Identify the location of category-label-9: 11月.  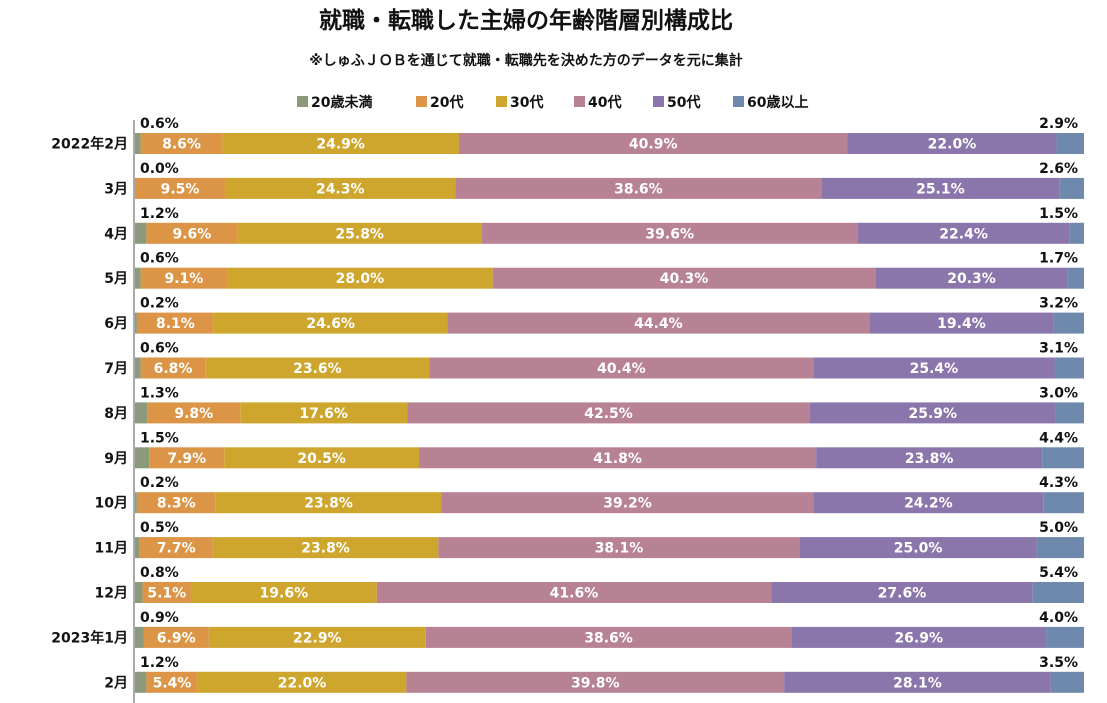
(111, 549).